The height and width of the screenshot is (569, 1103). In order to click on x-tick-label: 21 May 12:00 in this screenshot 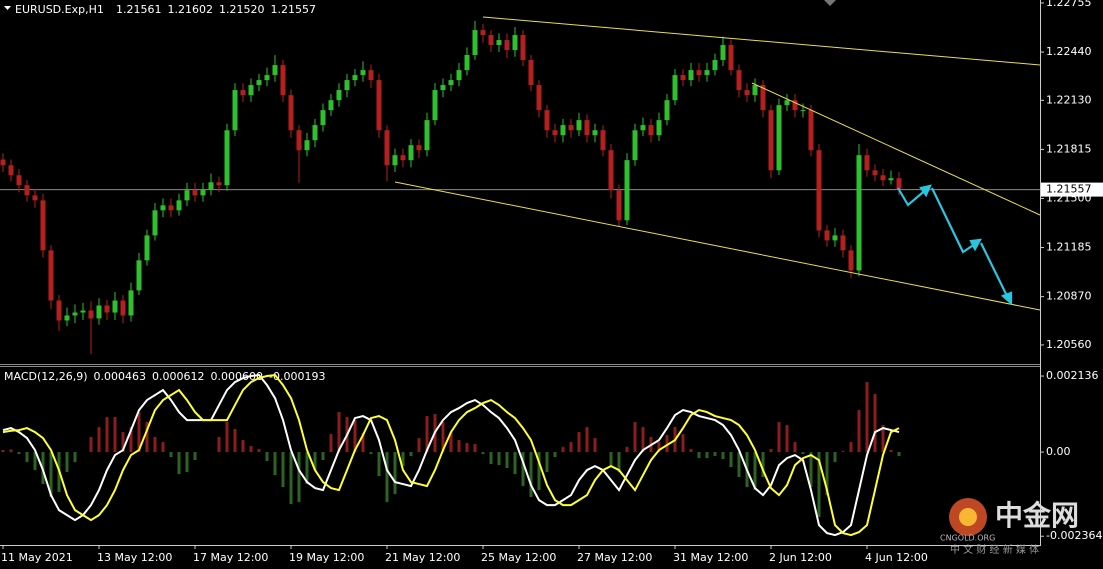, I will do `click(422, 557)`.